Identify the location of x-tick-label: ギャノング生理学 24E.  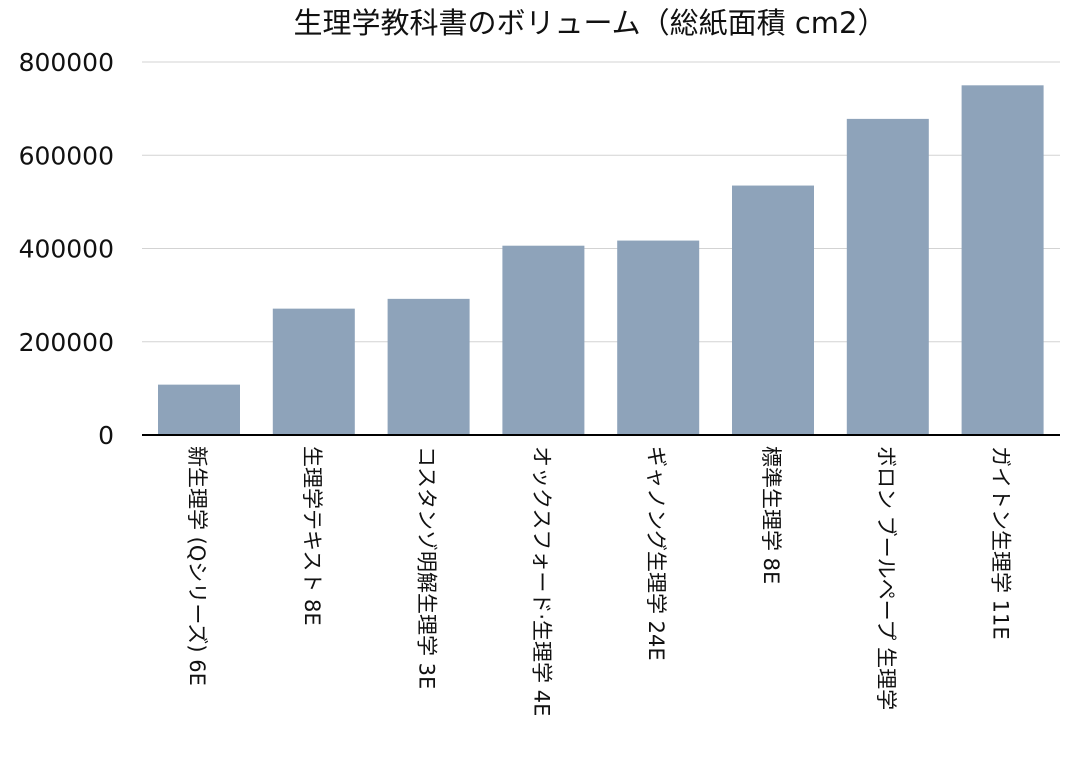
(656, 553).